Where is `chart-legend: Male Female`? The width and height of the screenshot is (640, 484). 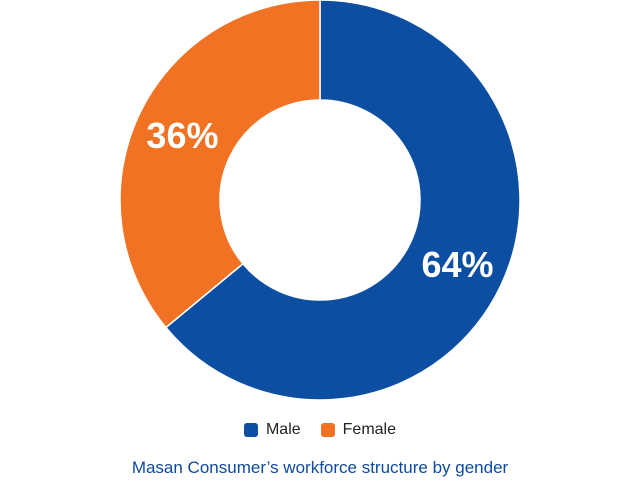
chart-legend: Male Female is located at coordinates (320, 430).